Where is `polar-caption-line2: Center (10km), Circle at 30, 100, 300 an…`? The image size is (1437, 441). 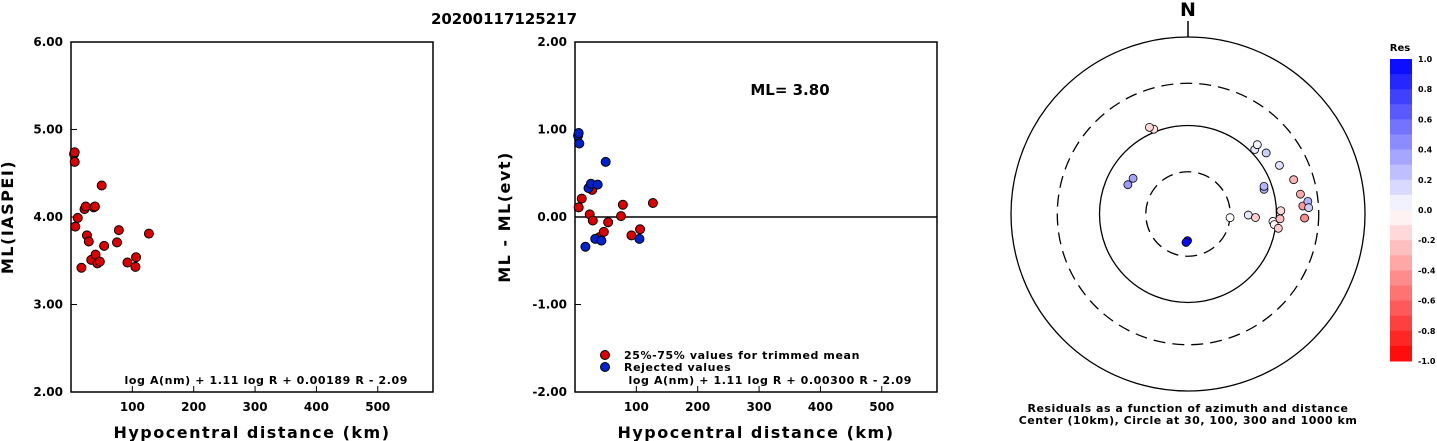 polar-caption-line2: Center (10km), Circle at 30, 100, 300 an… is located at coordinates (1188, 420).